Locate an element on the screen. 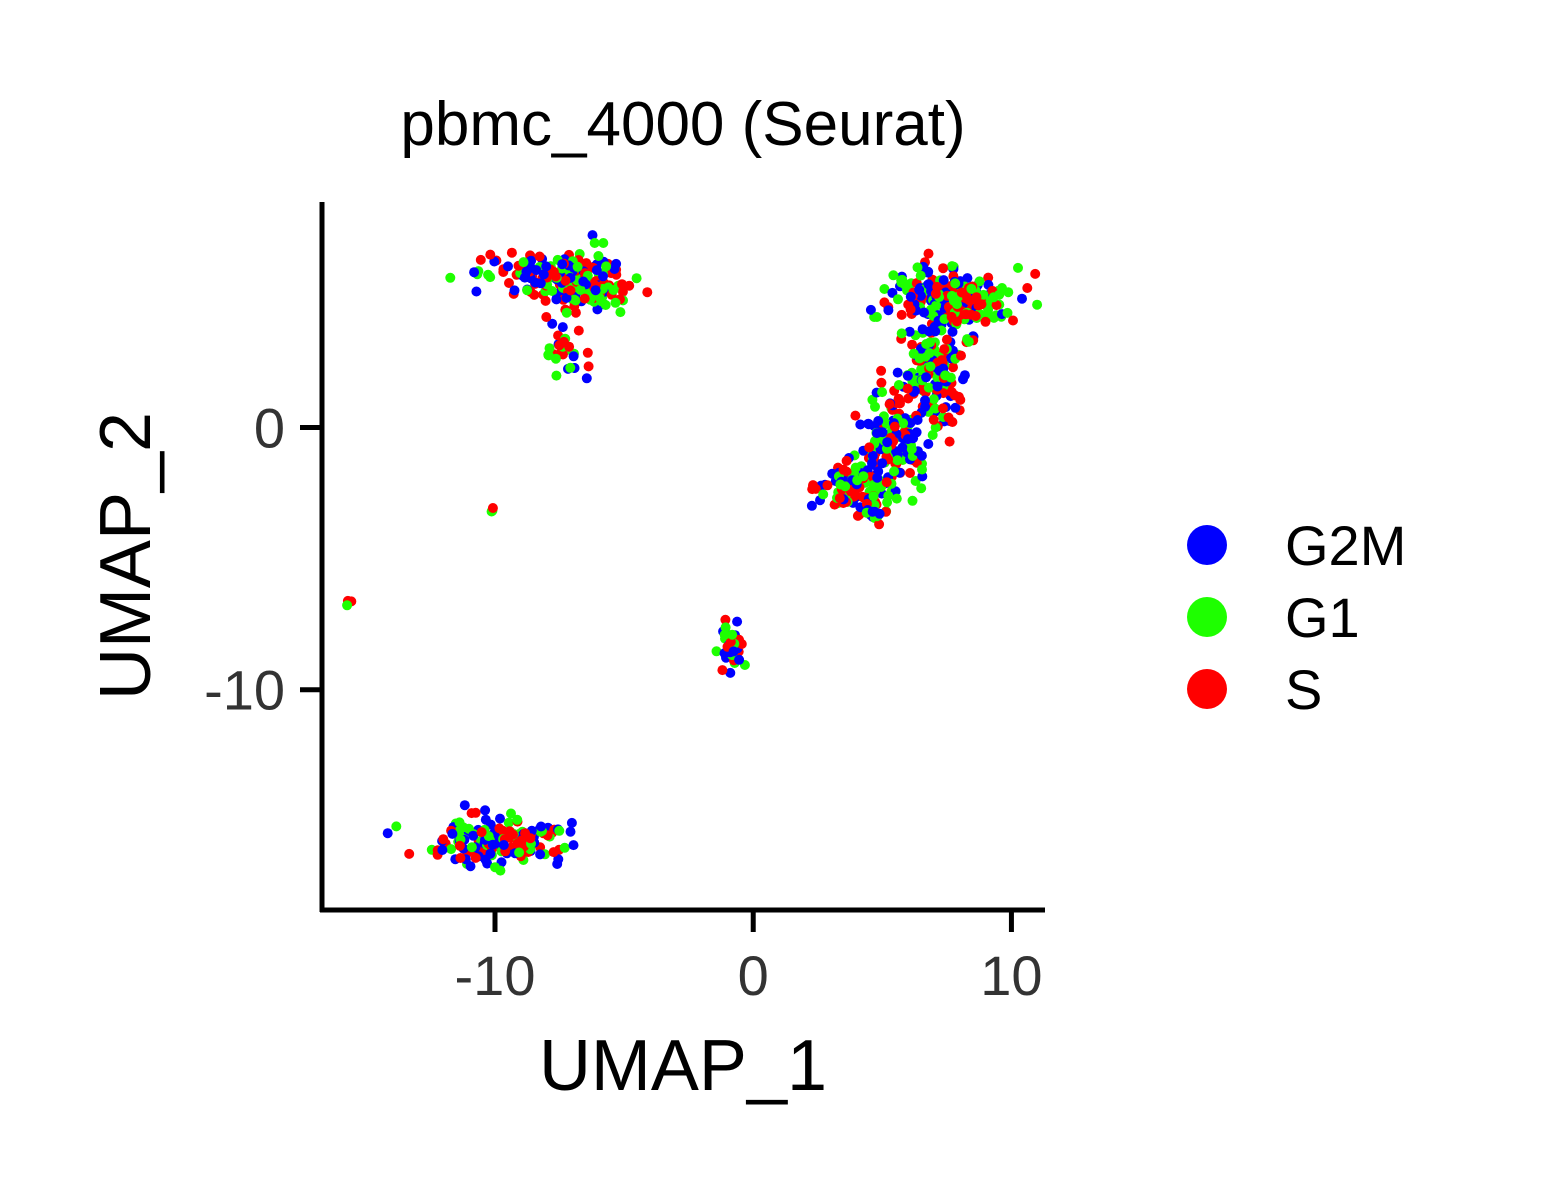 The width and height of the screenshot is (1560, 1200). x-axis-ticks: -10 0 10 is located at coordinates (749, 958).